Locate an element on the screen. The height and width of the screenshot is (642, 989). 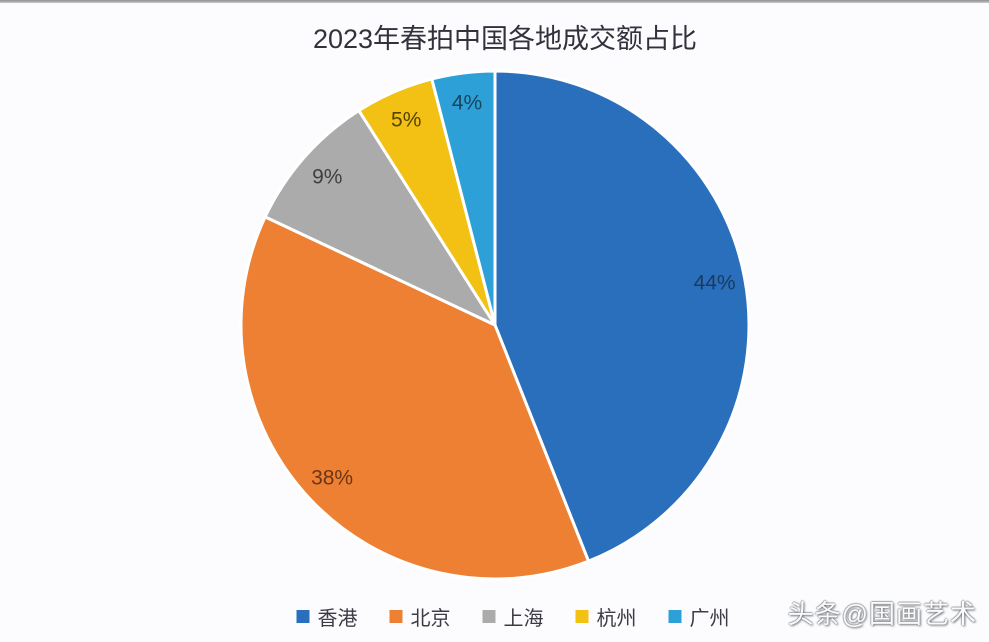
legend-label: 上海 is located at coordinates (523, 619).